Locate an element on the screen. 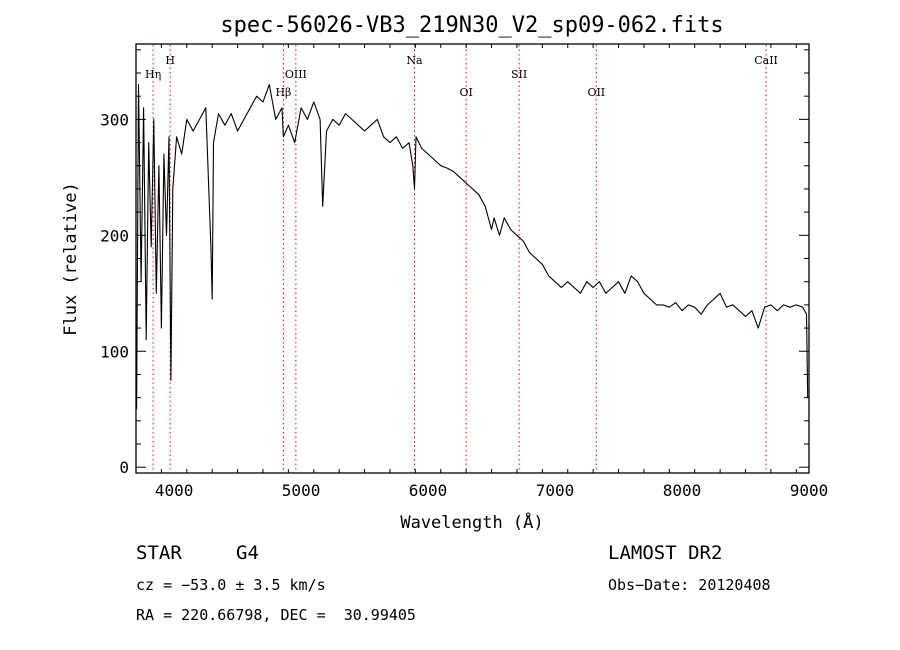  line-label-8: CaII is located at coordinates (766, 60).